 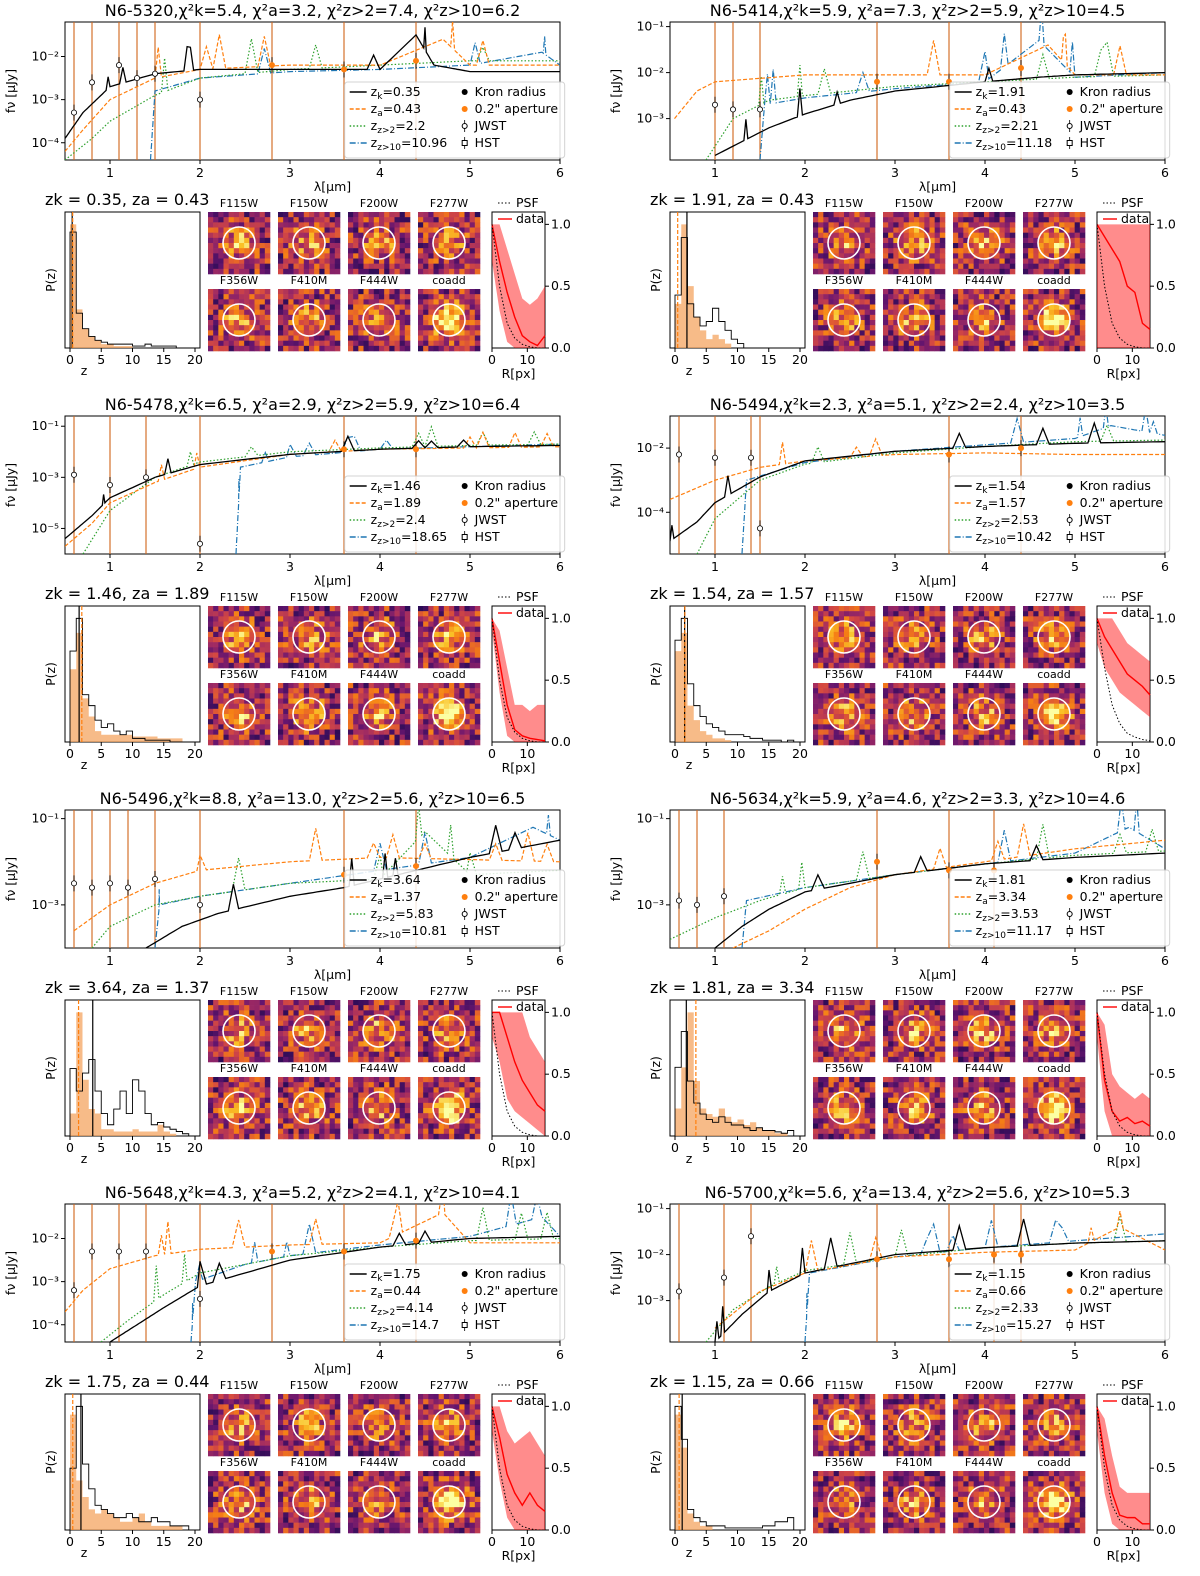 I want to click on profile-xtick-label: 10, so click(x=527, y=1147).